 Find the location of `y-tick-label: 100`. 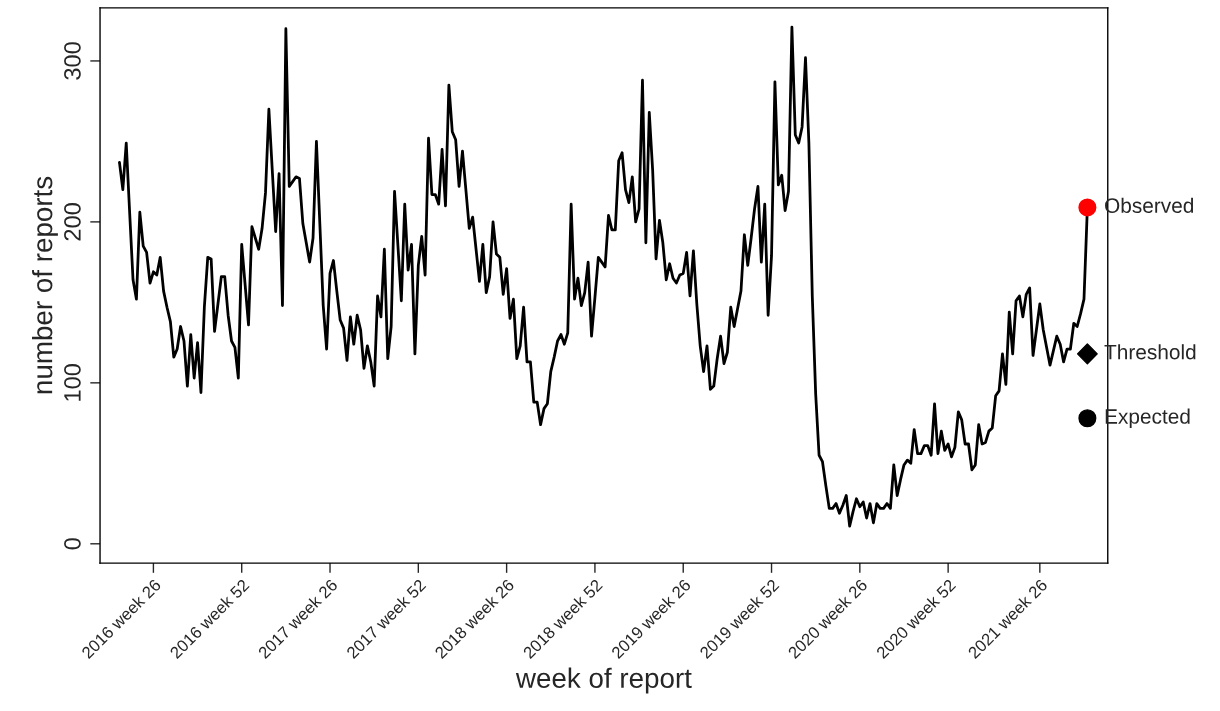

y-tick-label: 100 is located at coordinates (72, 382).